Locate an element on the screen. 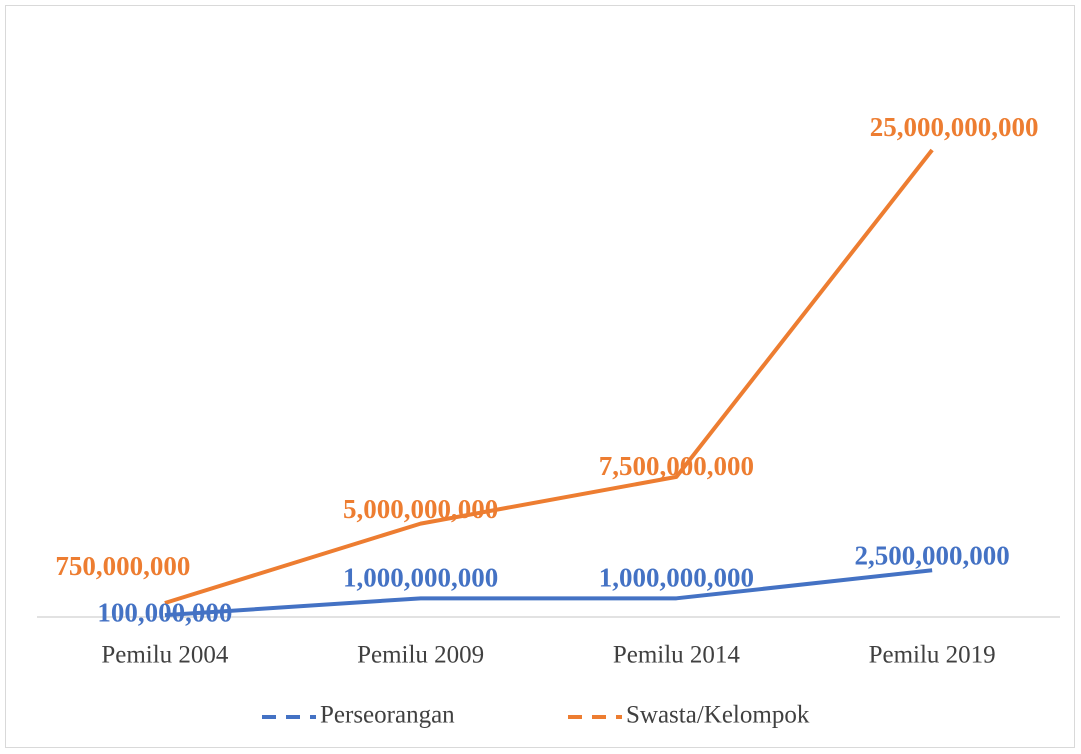 This screenshot has width=1081, height=754. x-tick-label: Pemilu 2019 is located at coordinates (932, 655).